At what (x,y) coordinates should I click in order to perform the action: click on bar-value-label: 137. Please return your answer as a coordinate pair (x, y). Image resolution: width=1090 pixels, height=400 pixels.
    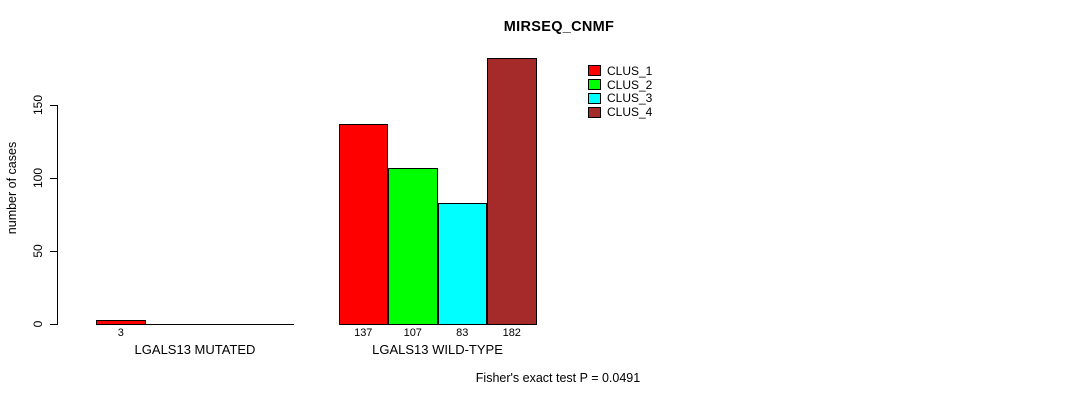
    Looking at the image, I should click on (363, 333).